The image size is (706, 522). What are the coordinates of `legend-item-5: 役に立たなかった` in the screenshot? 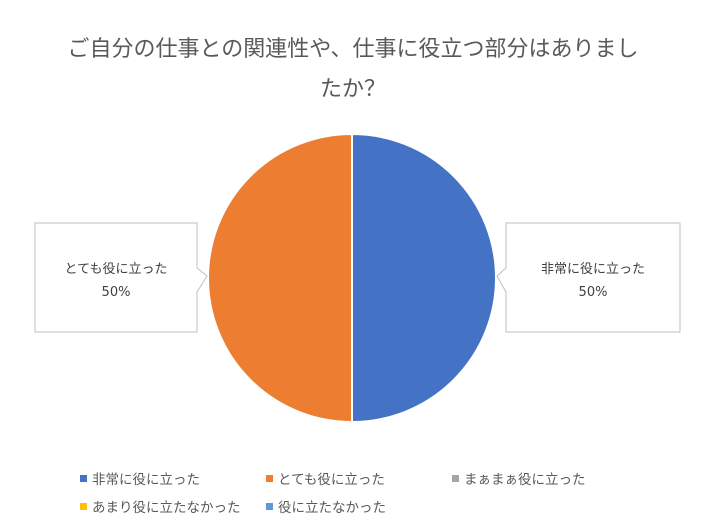 It's located at (326, 506).